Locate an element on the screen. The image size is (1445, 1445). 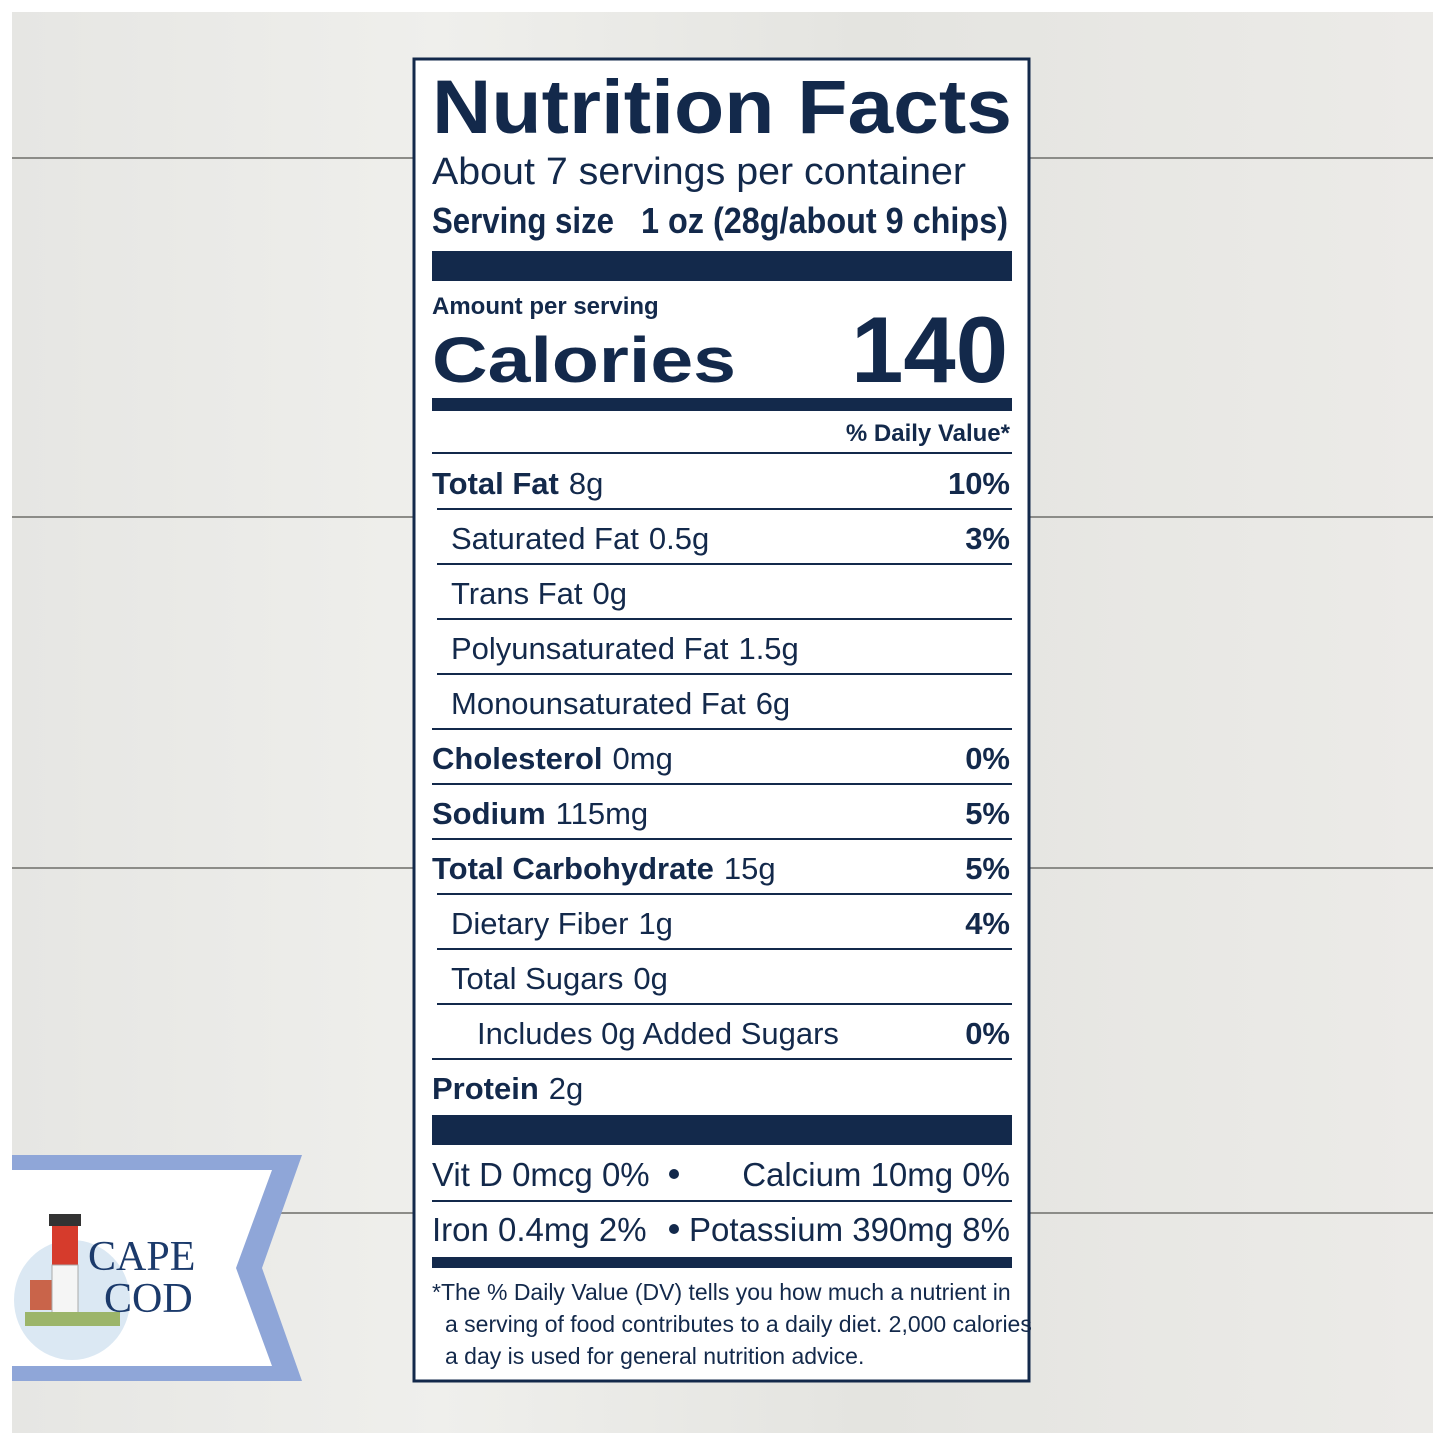
brand-text: CAPE is located at coordinates (141, 1257).